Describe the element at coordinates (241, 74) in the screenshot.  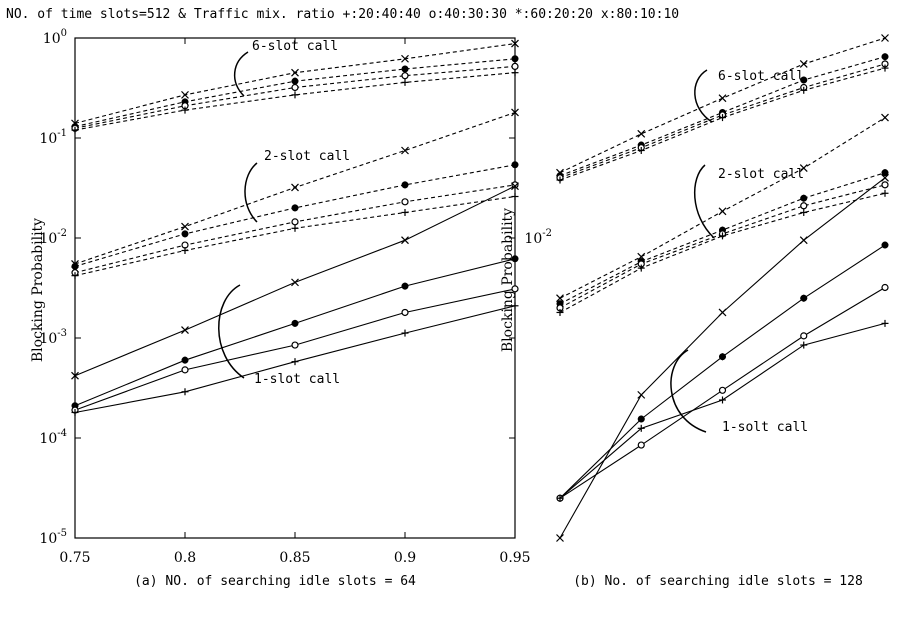
I see `brace-6slot-a` at that location.